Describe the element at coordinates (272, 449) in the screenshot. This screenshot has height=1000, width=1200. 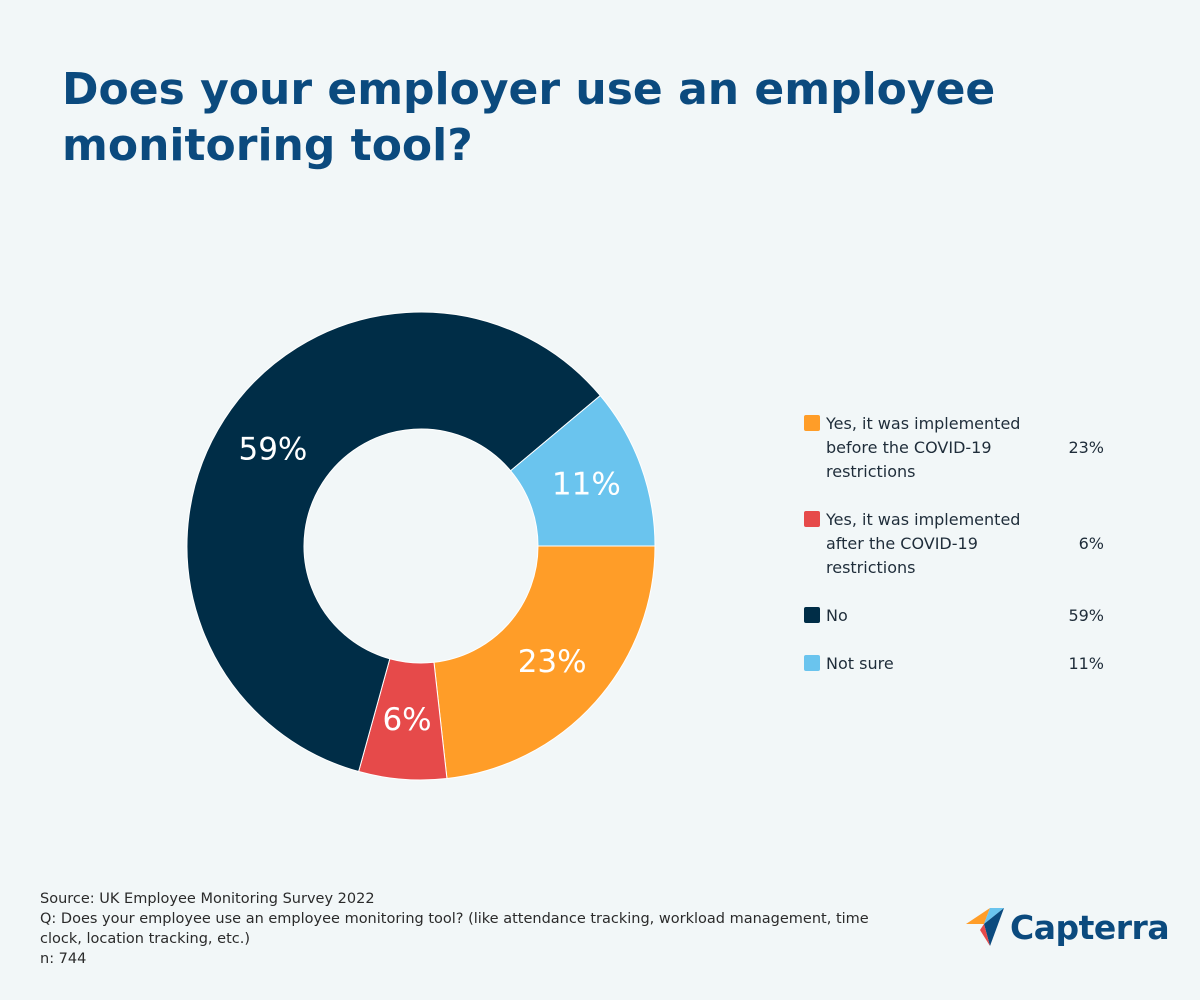
I see `slice-label: 59%` at that location.